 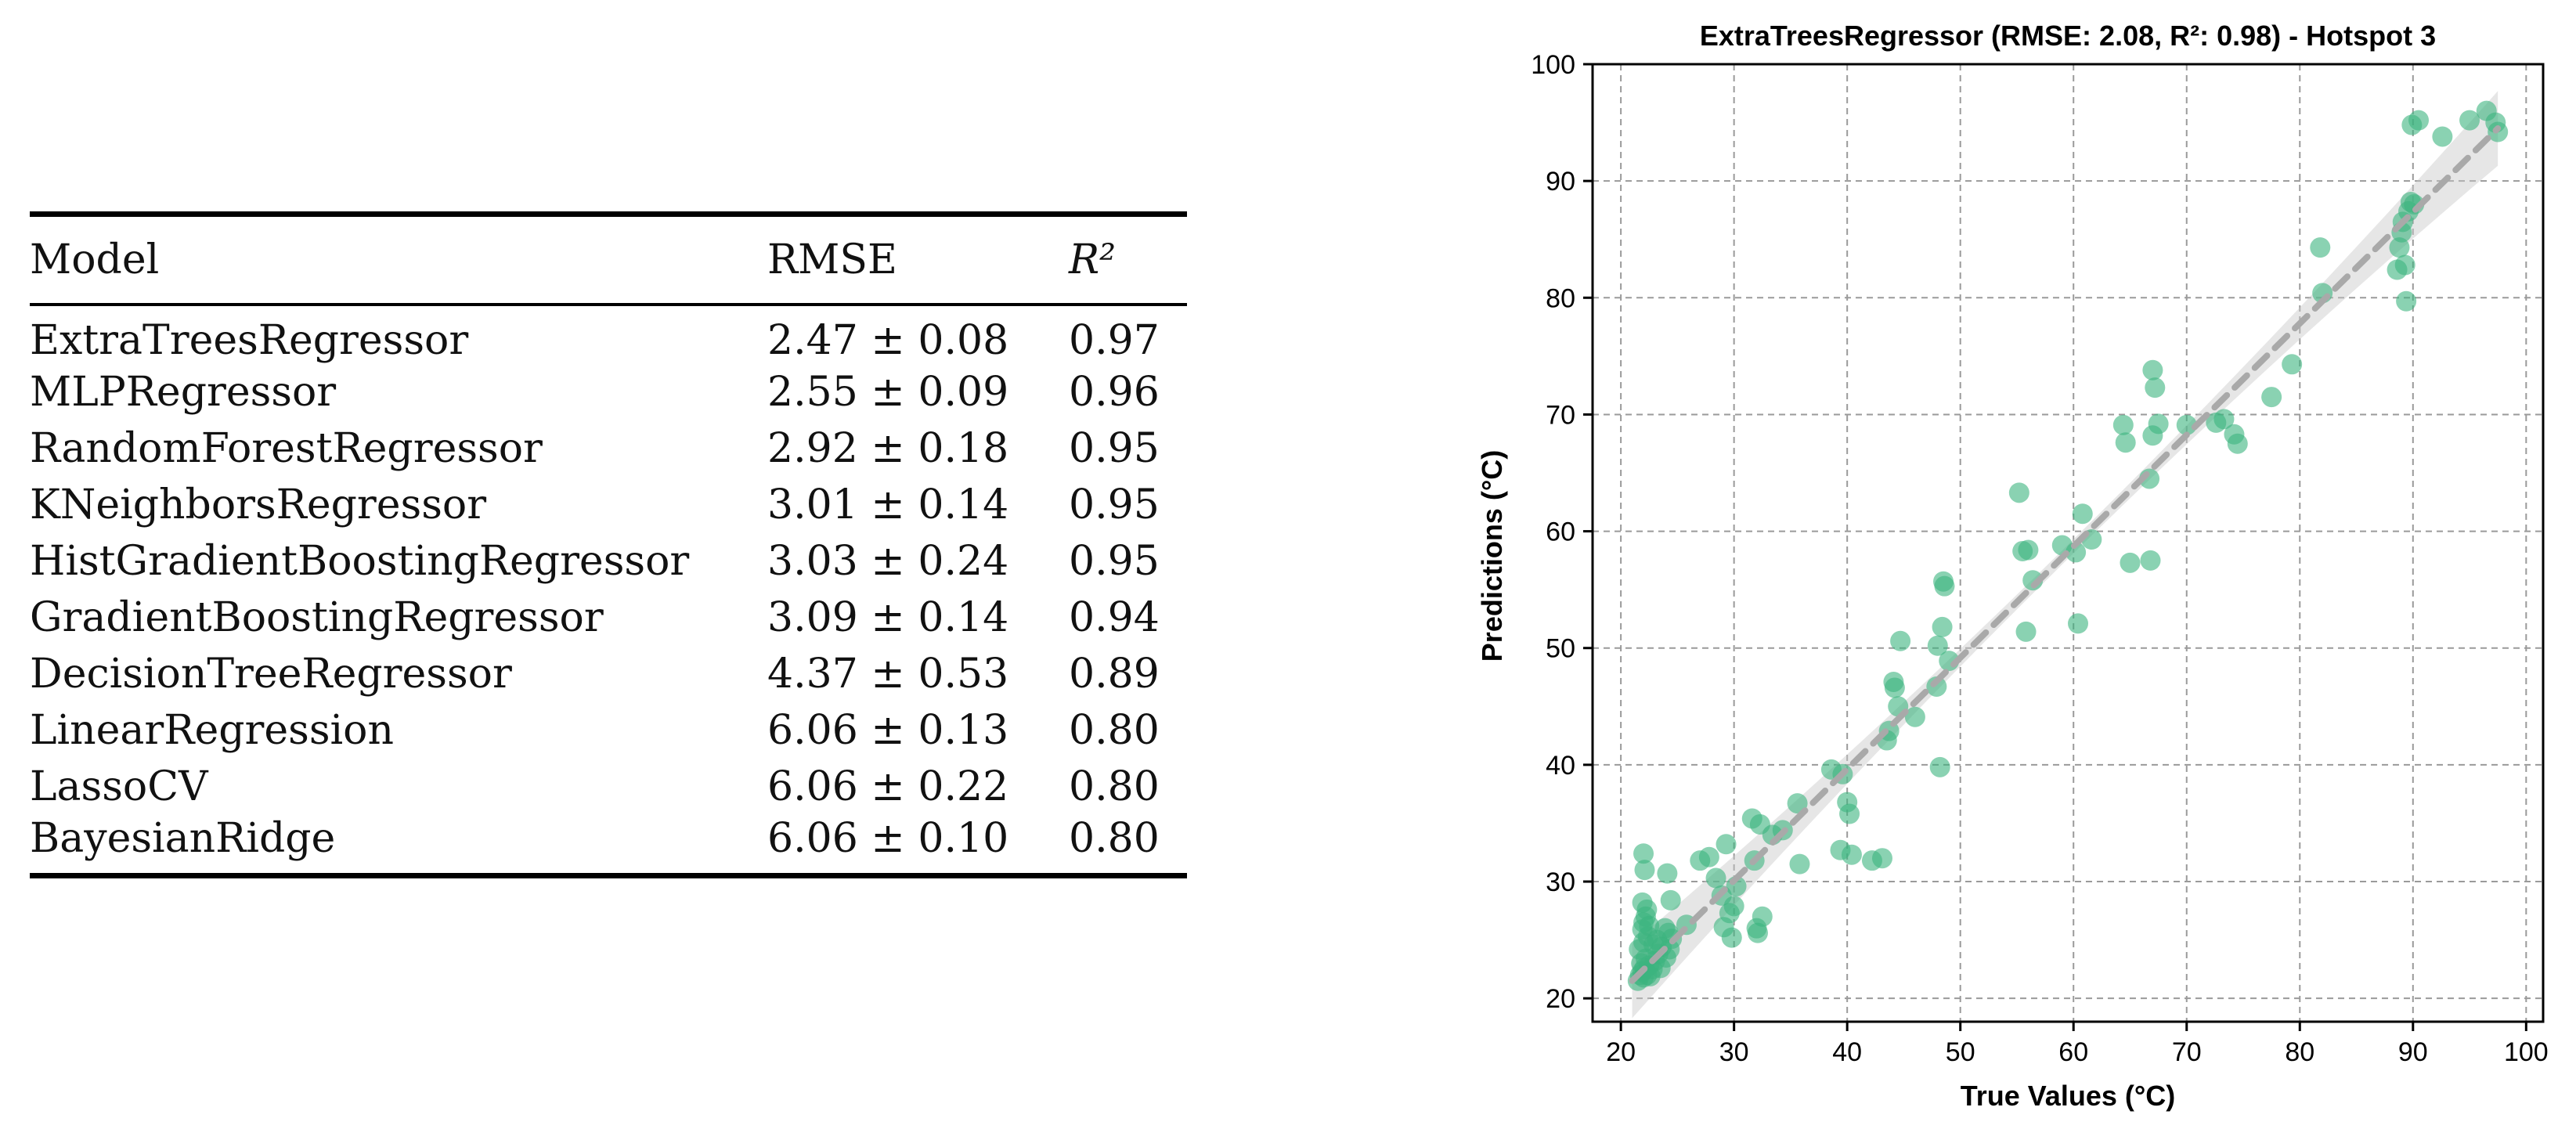 What do you see at coordinates (888, 505) in the screenshot?
I see `cell-rmse: 3.01 ± 0.14` at bounding box center [888, 505].